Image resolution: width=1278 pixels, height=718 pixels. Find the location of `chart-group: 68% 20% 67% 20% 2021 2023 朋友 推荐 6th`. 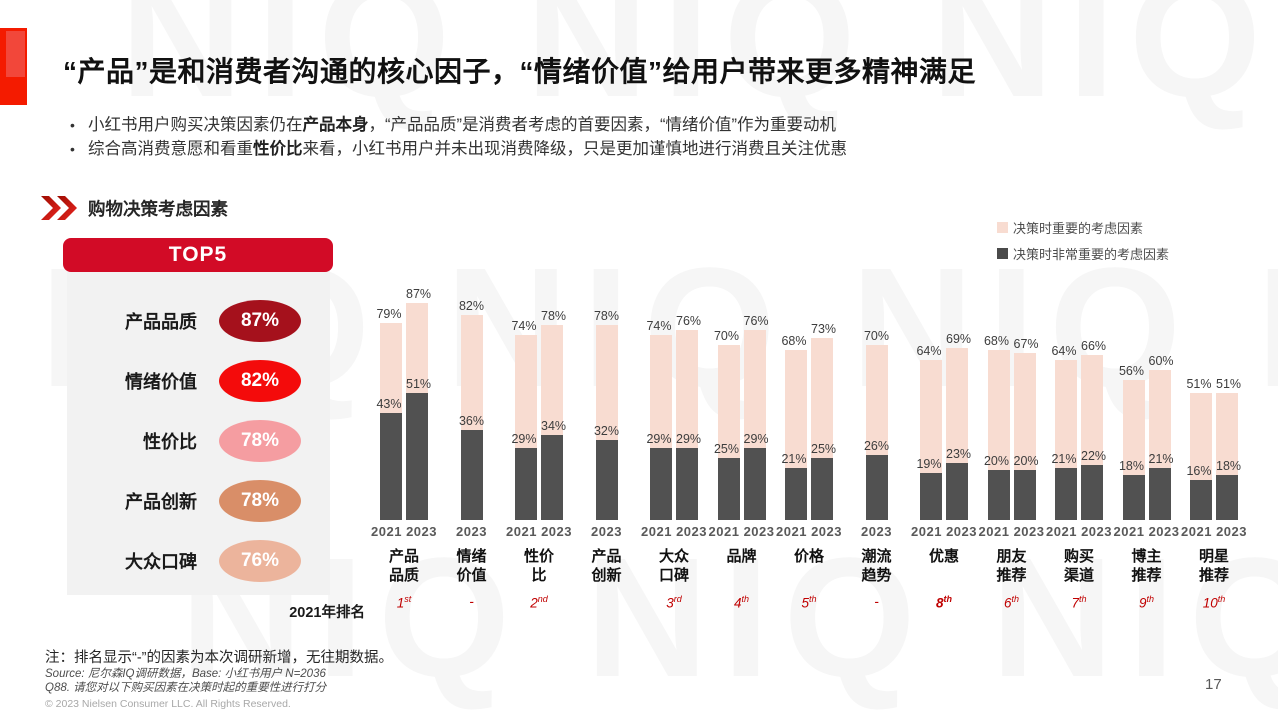

chart-group: 68% 20% 67% 20% 2021 2023 朋友 推荐 6th is located at coordinates (1011, 443).